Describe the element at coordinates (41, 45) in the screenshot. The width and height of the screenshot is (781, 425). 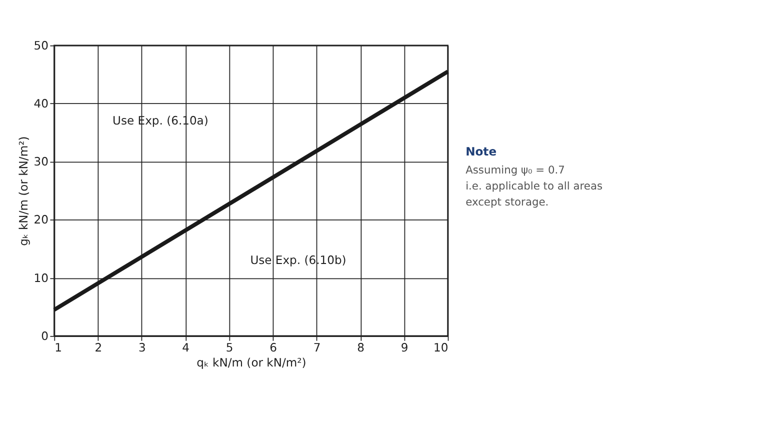
I see `y-tick-label: 50` at that location.